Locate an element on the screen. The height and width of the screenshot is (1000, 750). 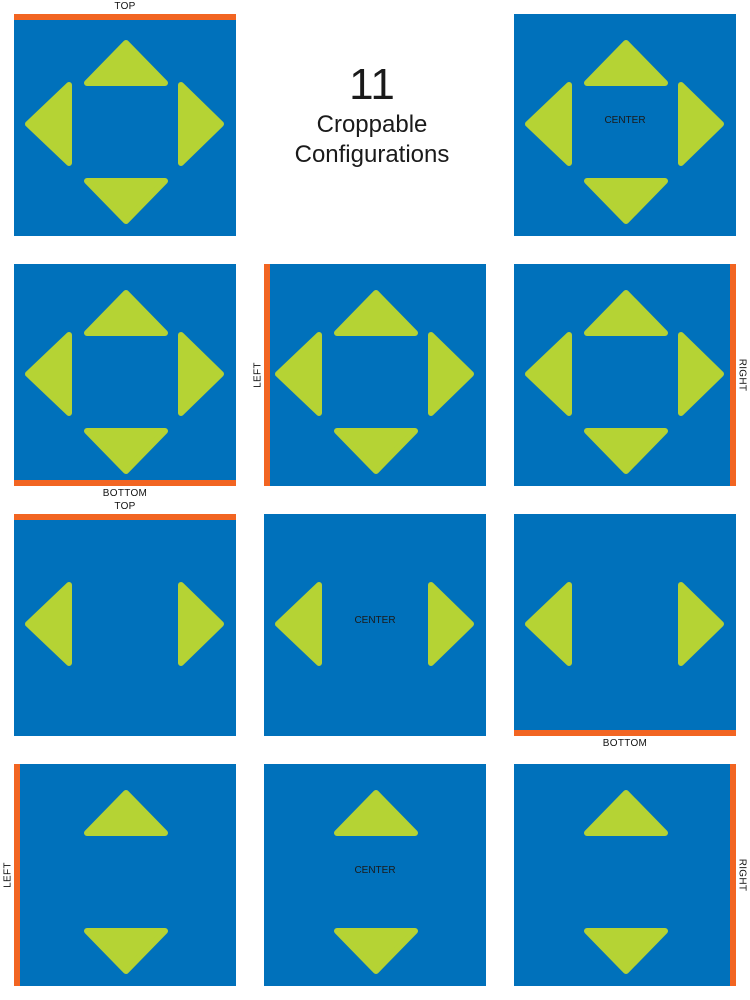
config-tile-four-arrows-right is located at coordinates (625, 375).